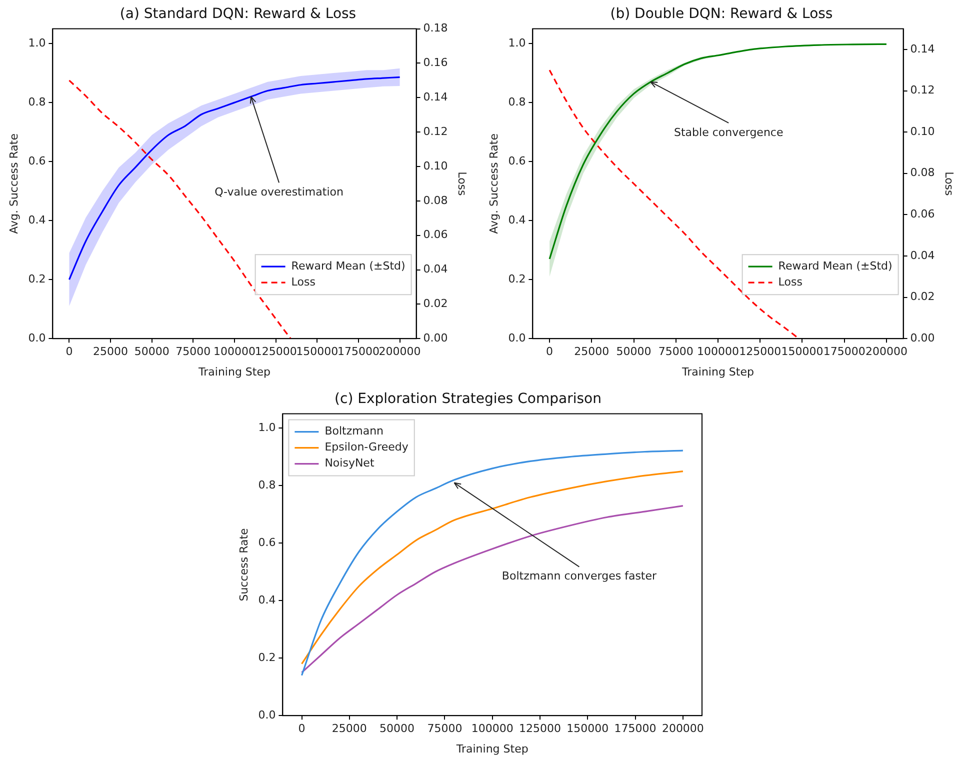  What do you see at coordinates (354, 431) in the screenshot?
I see `legend-label: Boltzmann` at bounding box center [354, 431].